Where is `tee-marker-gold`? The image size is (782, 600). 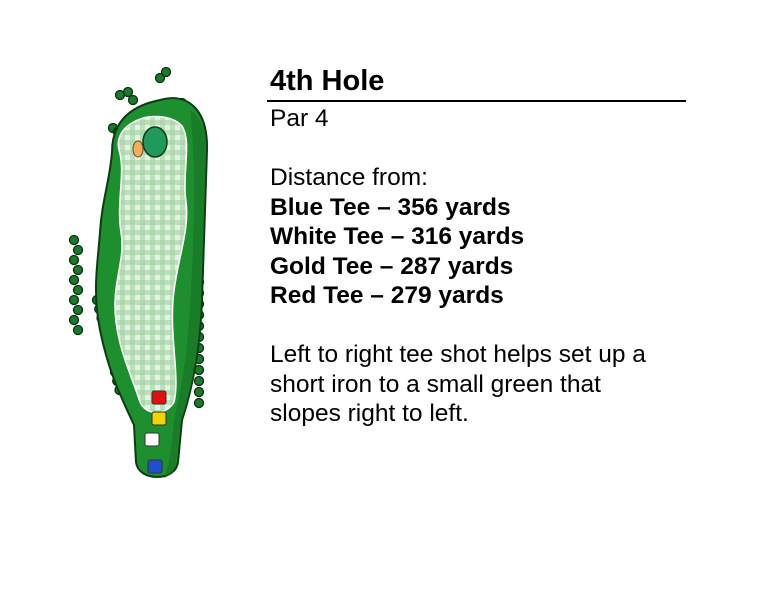 tee-marker-gold is located at coordinates (159, 418).